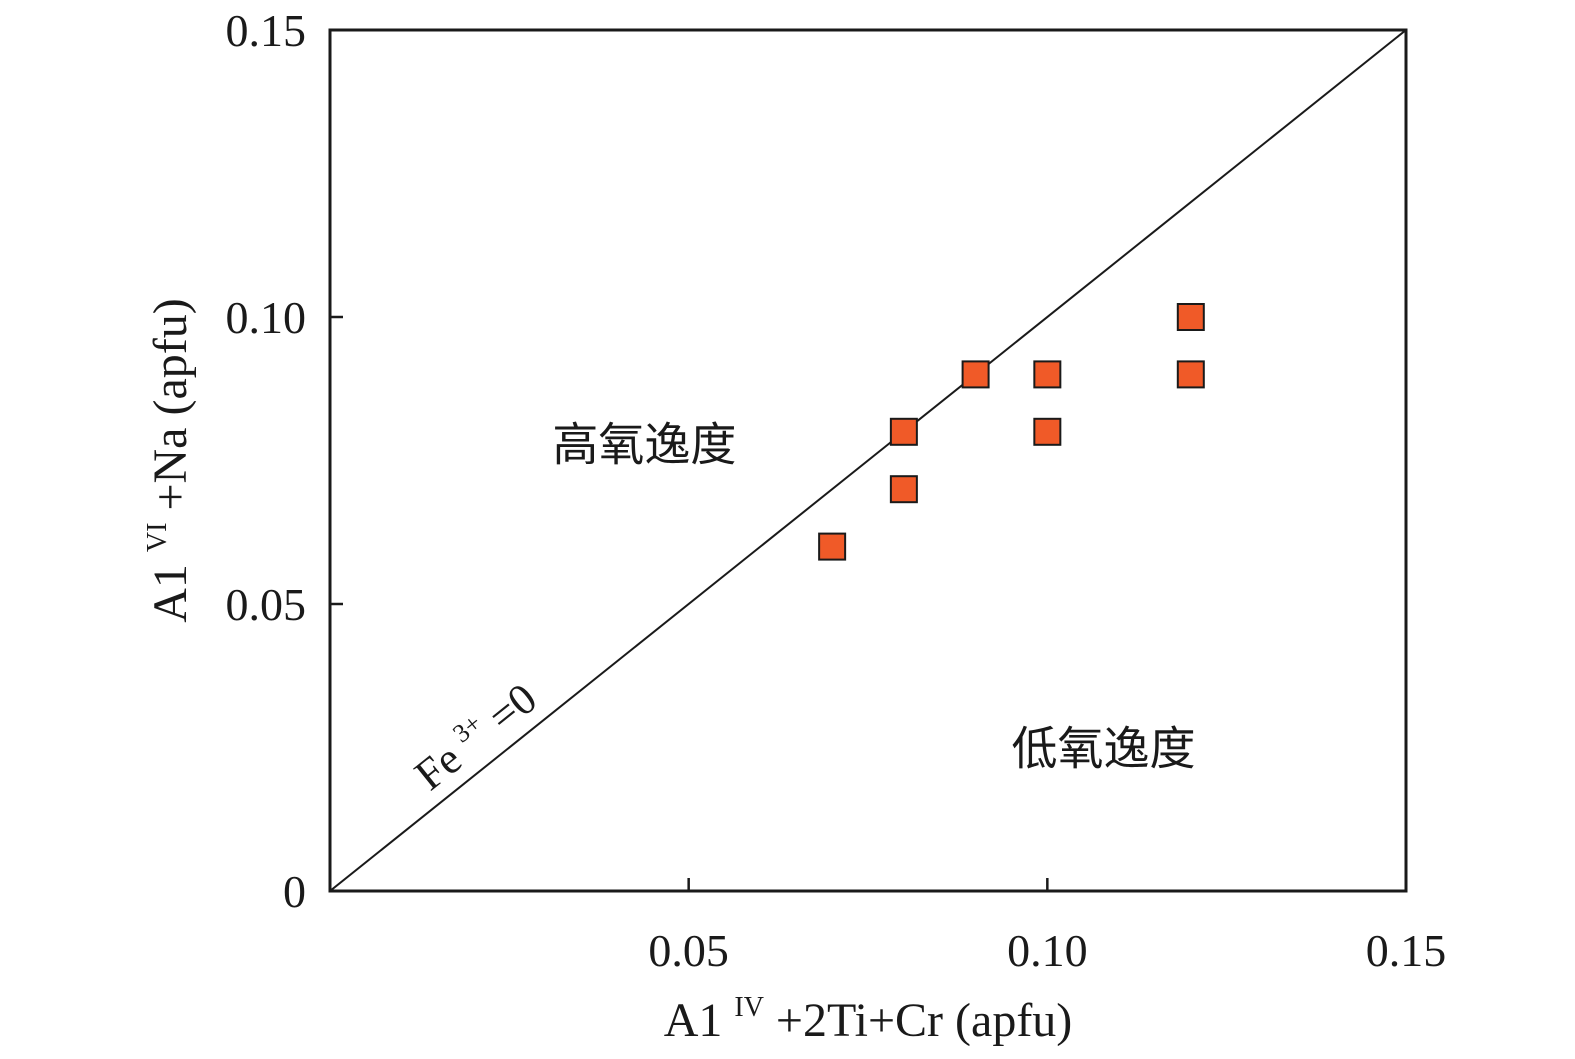  I want to click on reference-line-label-superscript: 3+, so click(467, 728).